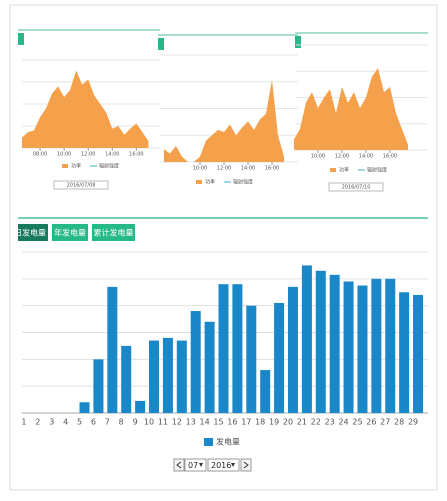 This screenshot has height=501, width=447. I want to click on date-value: 2016/07/10, so click(356, 188).